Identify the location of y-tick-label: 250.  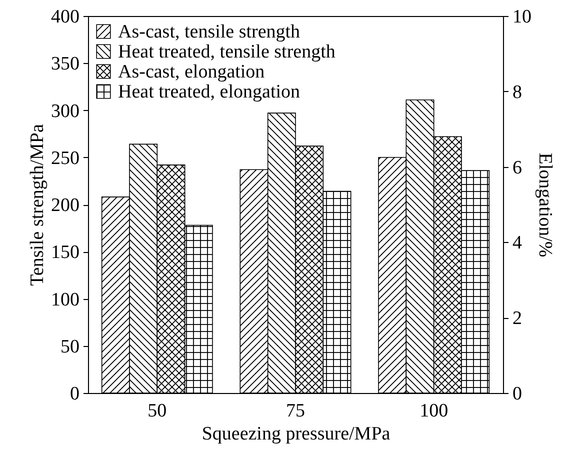
(65, 158).